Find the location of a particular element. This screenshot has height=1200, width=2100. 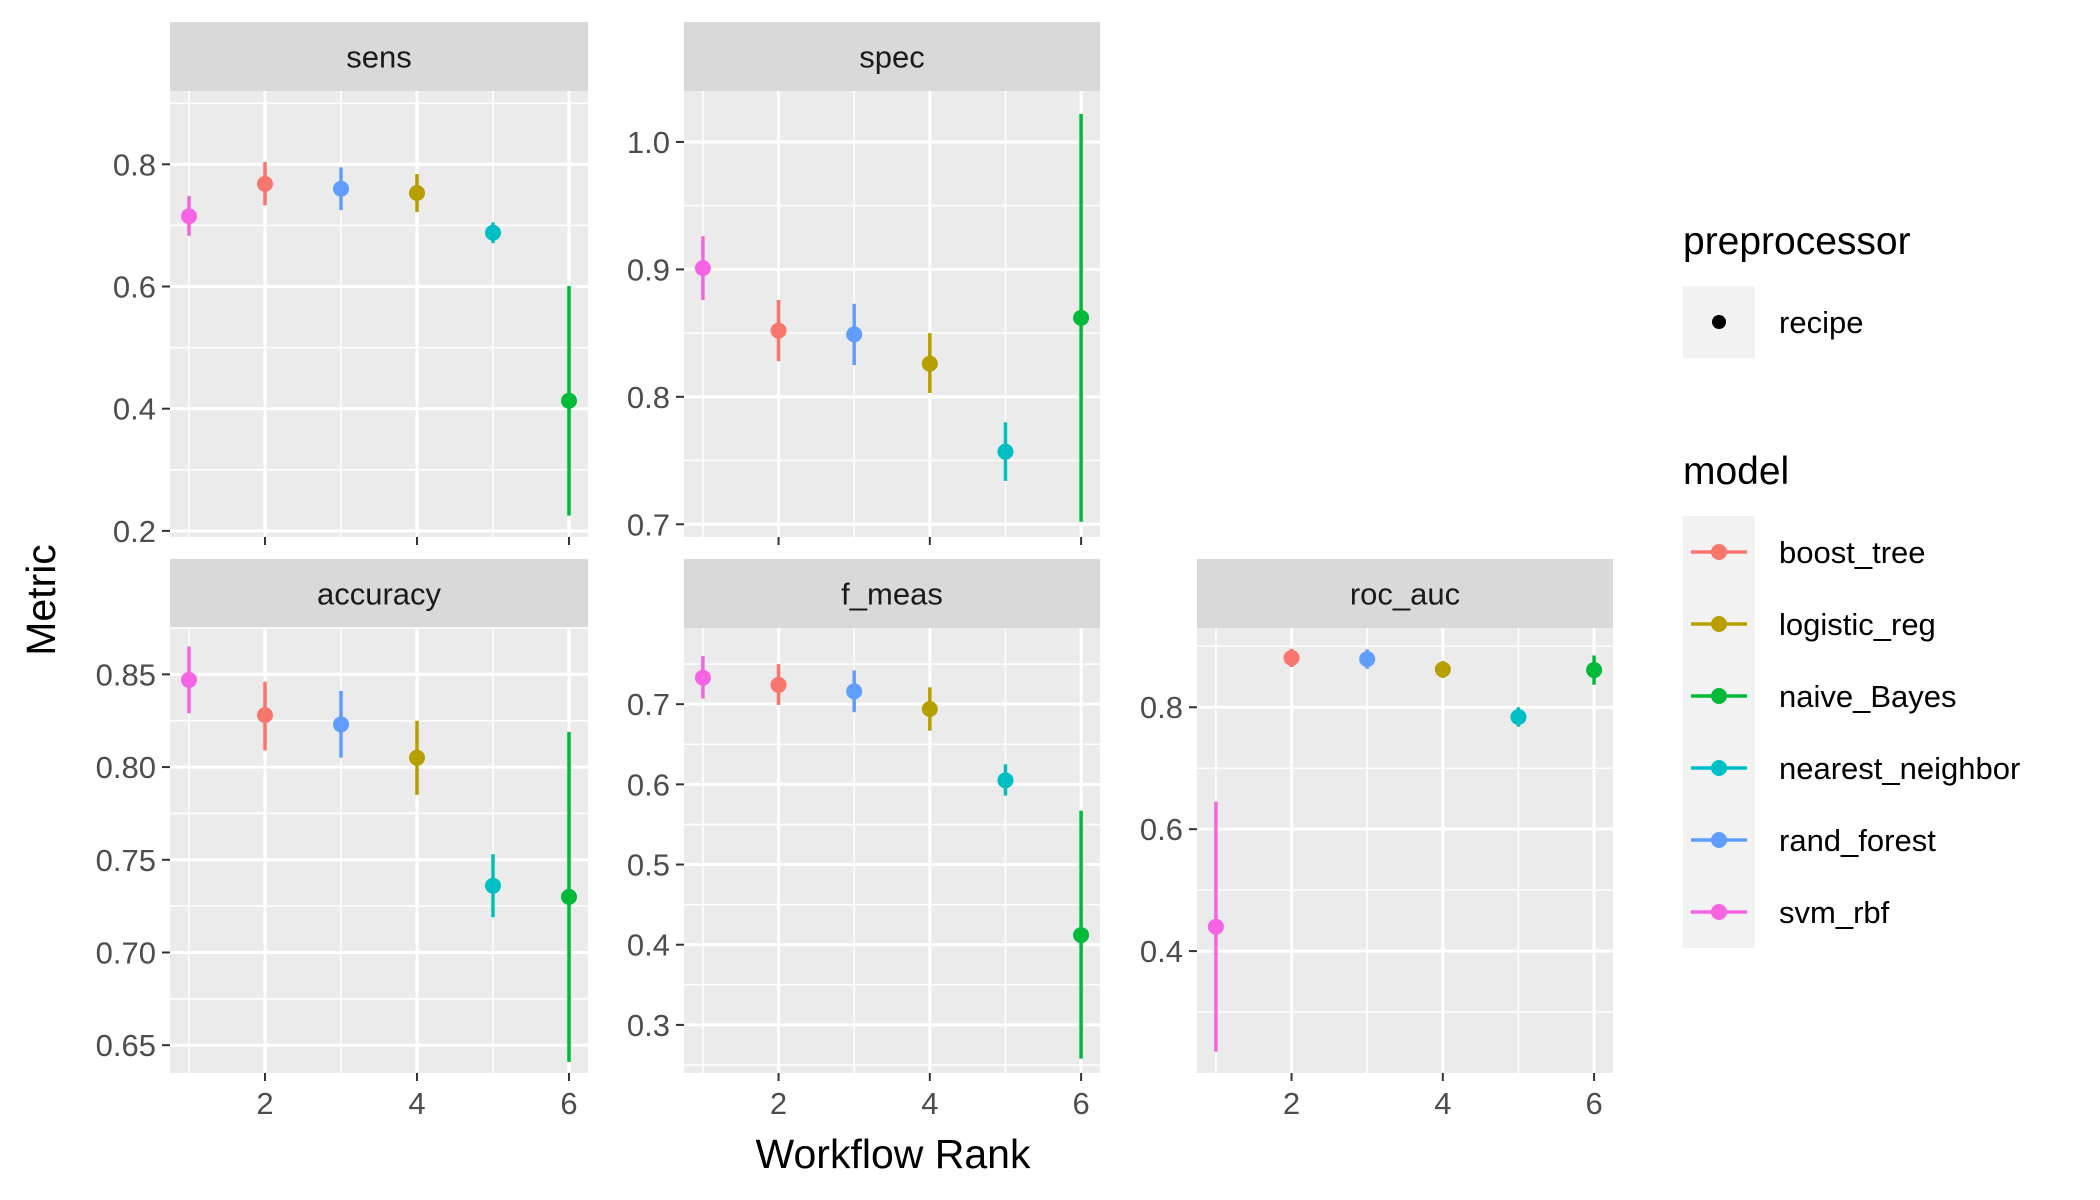

legend-label: naive_Bayes is located at coordinates (1868, 696).